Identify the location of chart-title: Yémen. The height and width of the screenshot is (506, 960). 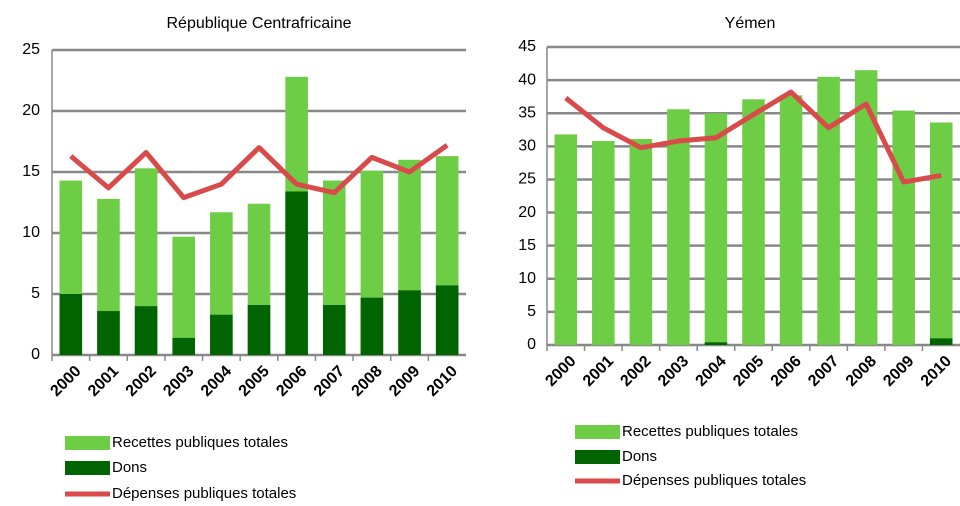
(750, 23).